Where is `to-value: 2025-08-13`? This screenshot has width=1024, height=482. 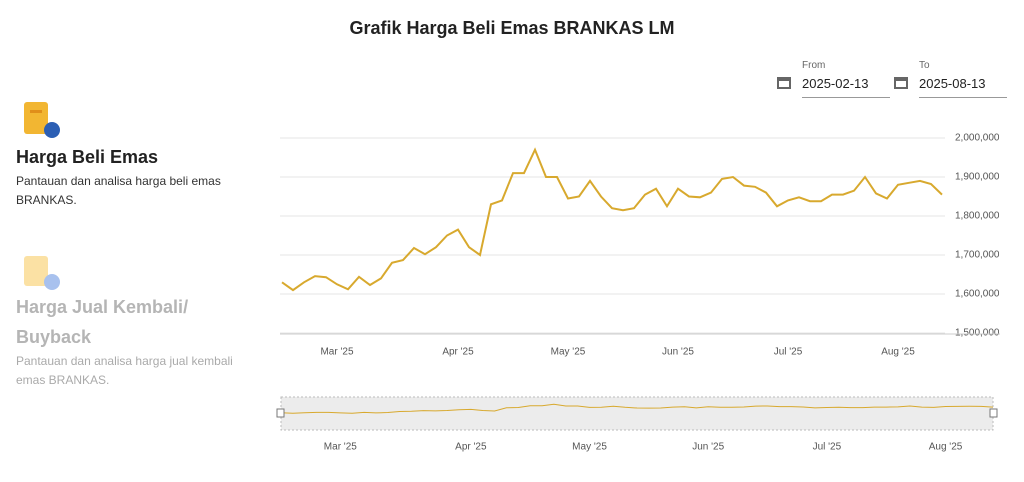
to-value: 2025-08-13 is located at coordinates (963, 87).